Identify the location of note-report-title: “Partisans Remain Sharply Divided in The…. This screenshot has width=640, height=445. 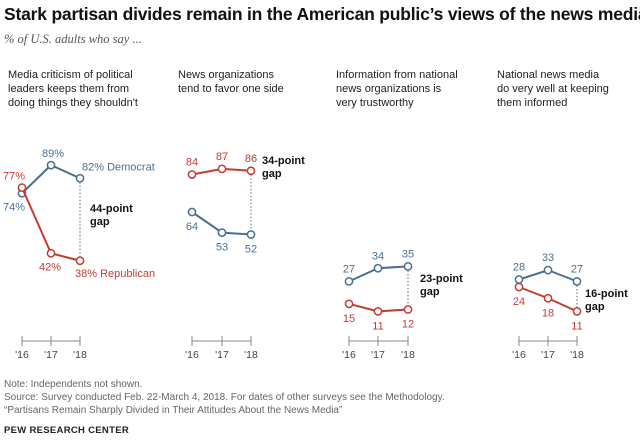
(173, 410).